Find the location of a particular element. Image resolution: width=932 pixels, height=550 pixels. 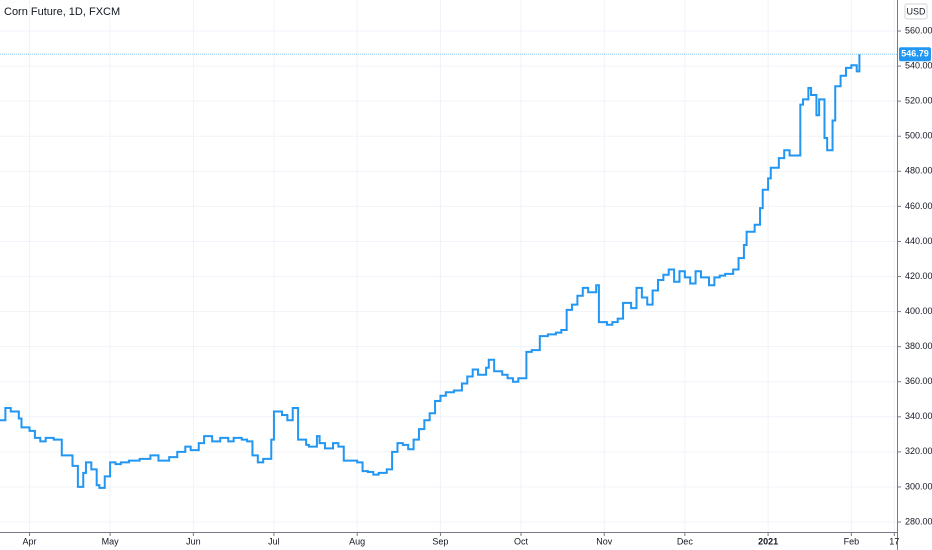

x-tick-label: 2021 is located at coordinates (768, 541).